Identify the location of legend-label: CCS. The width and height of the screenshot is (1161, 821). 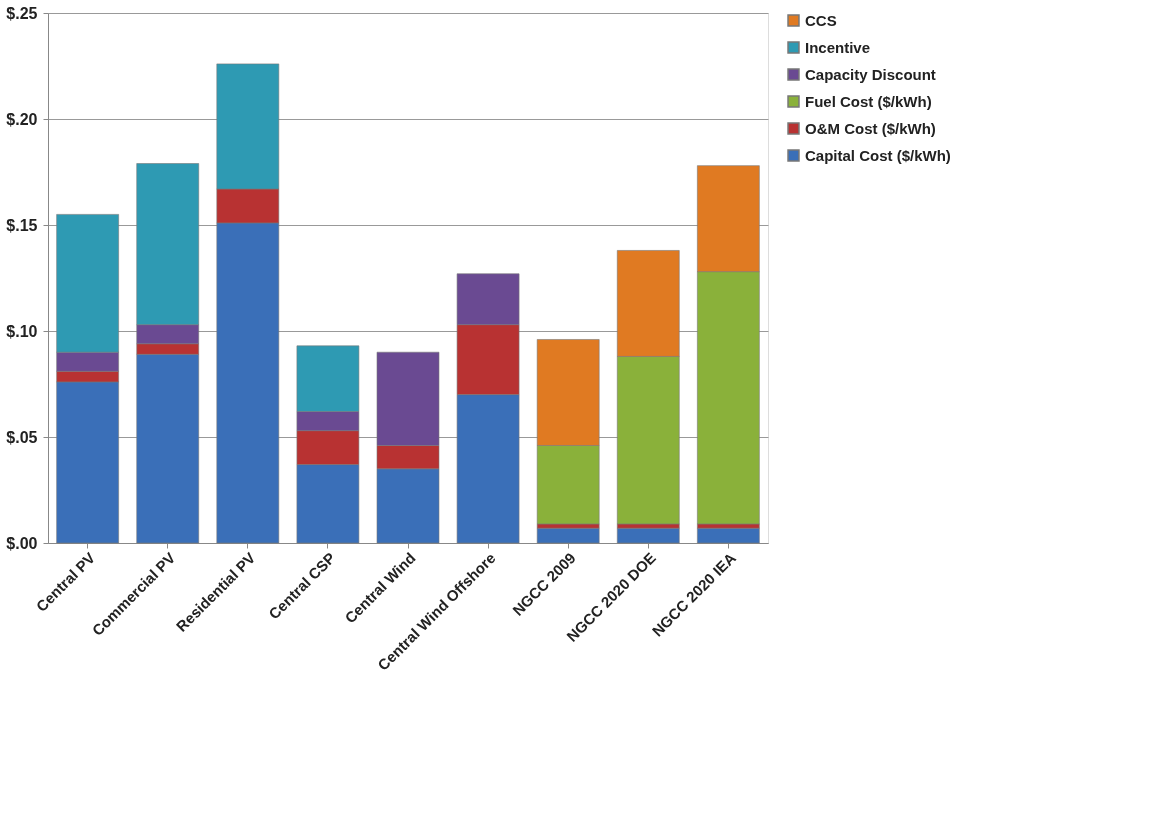
(821, 20).